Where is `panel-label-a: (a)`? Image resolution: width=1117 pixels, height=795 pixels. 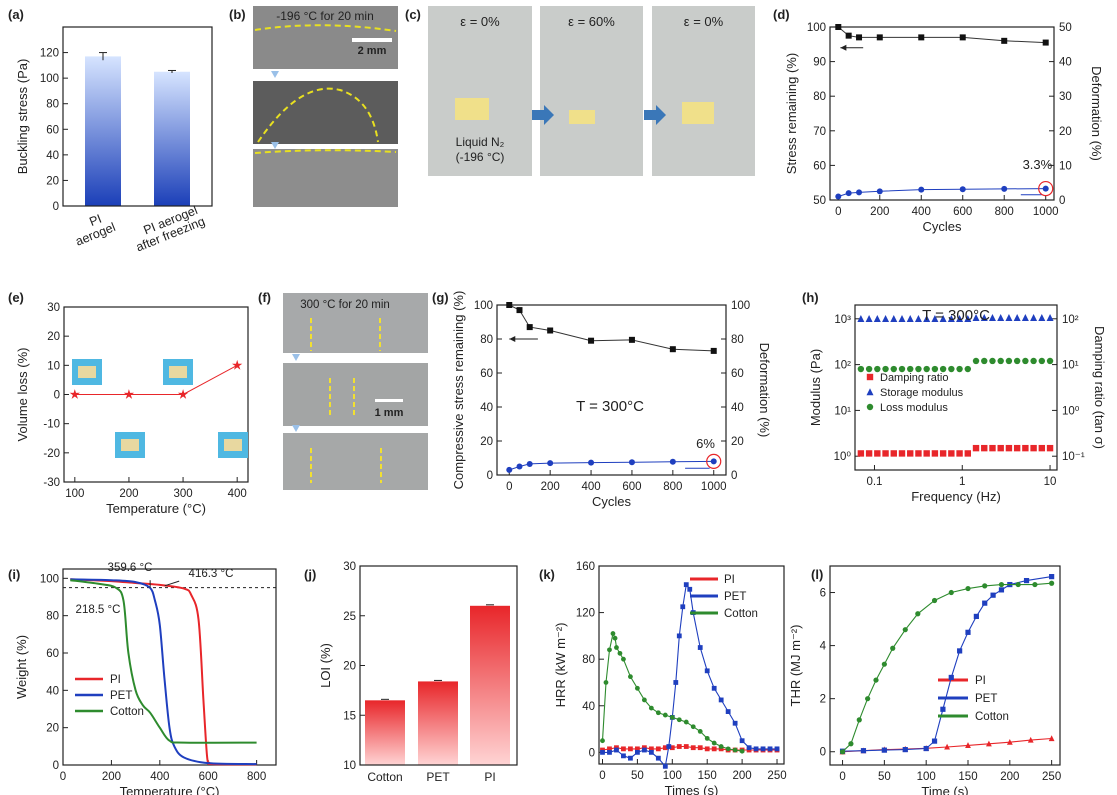 panel-label-a: (a) is located at coordinates (16, 14).